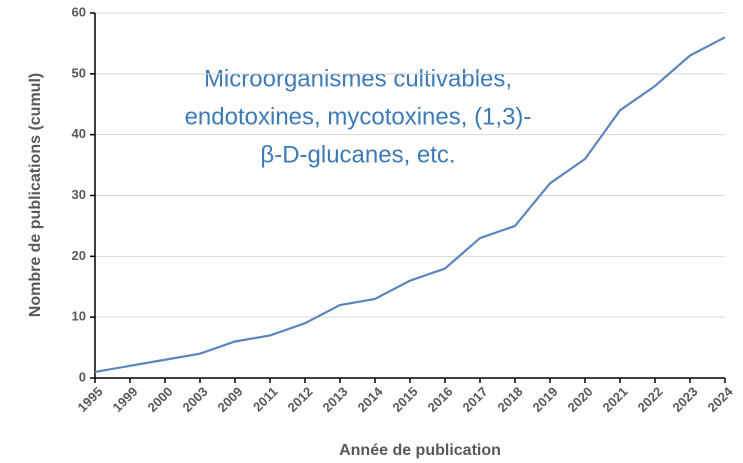 Image resolution: width=743 pixels, height=463 pixels. I want to click on y-tick-label: 0, so click(82, 376).